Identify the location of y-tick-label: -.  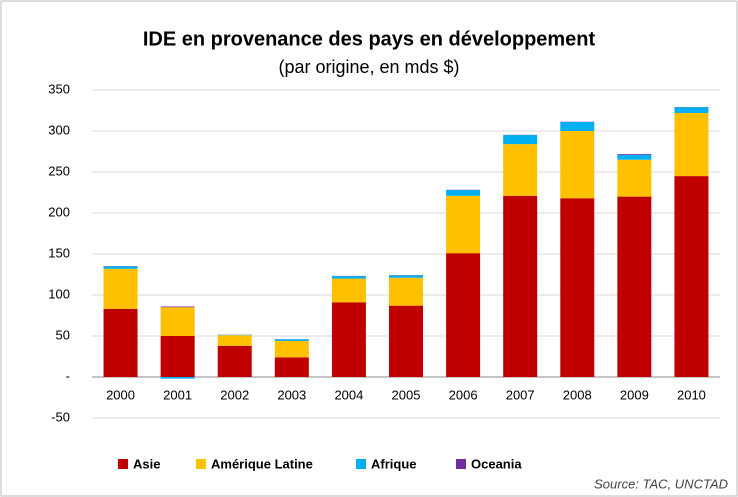
(68, 375).